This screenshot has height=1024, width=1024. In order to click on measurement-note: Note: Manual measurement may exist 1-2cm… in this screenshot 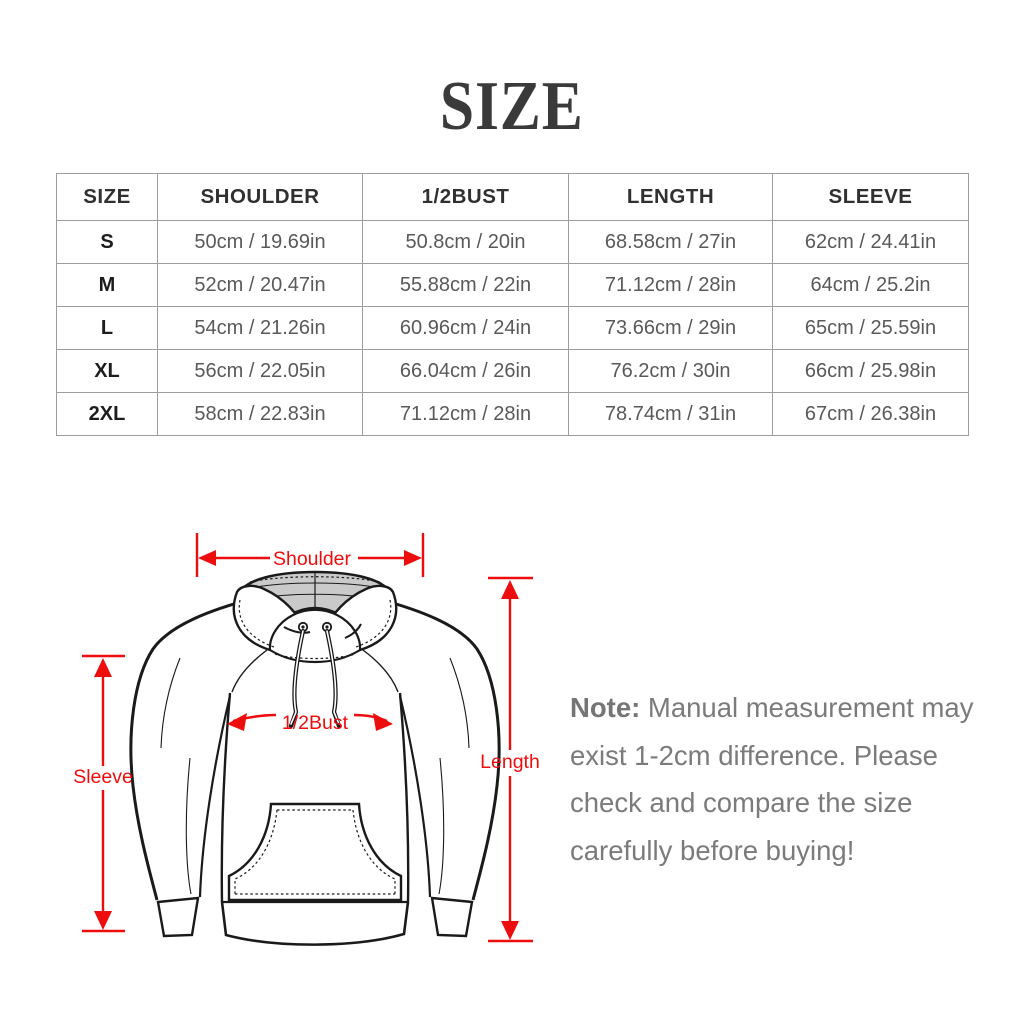, I will do `click(780, 779)`.